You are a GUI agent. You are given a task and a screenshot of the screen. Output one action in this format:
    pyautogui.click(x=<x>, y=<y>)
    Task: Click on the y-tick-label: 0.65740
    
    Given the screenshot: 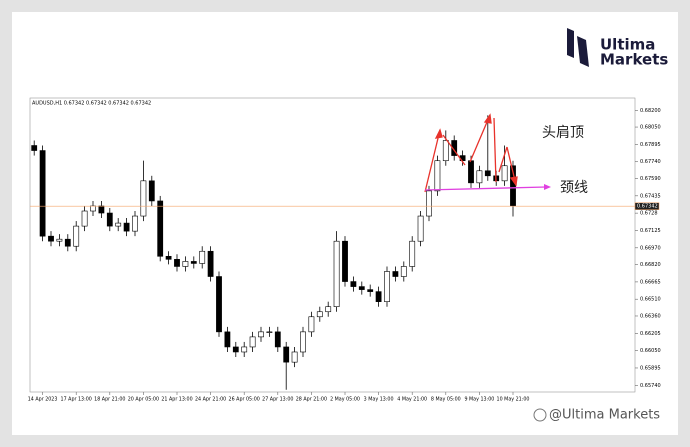 What is the action you would take?
    pyautogui.click(x=650, y=386)
    